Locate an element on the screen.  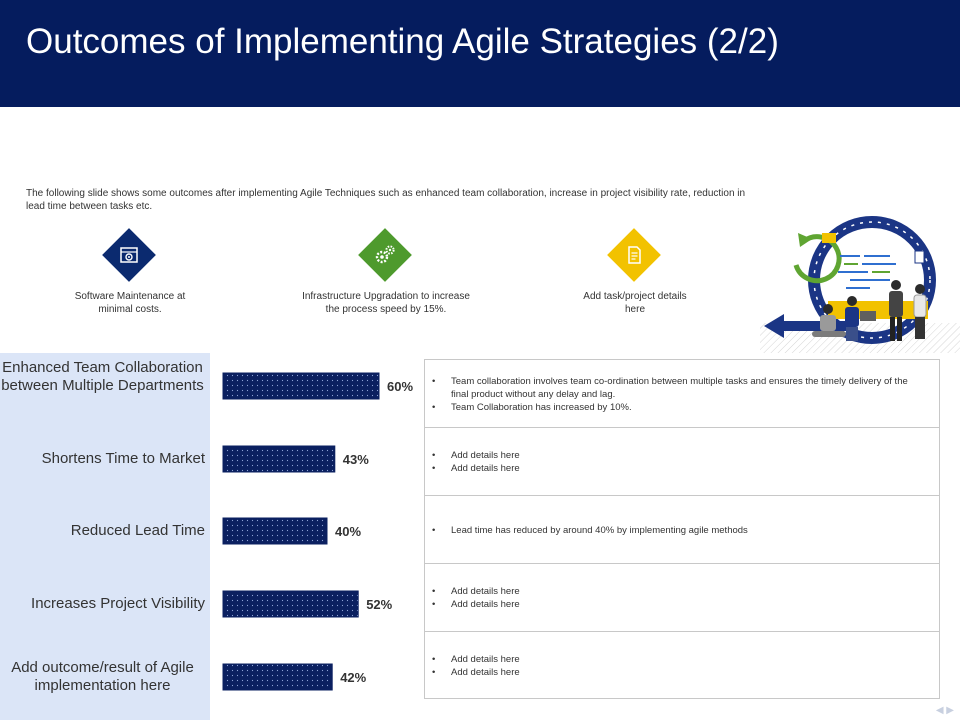
outcome-label-lead-time: Reduced Lead Time is located at coordinates (137, 530).